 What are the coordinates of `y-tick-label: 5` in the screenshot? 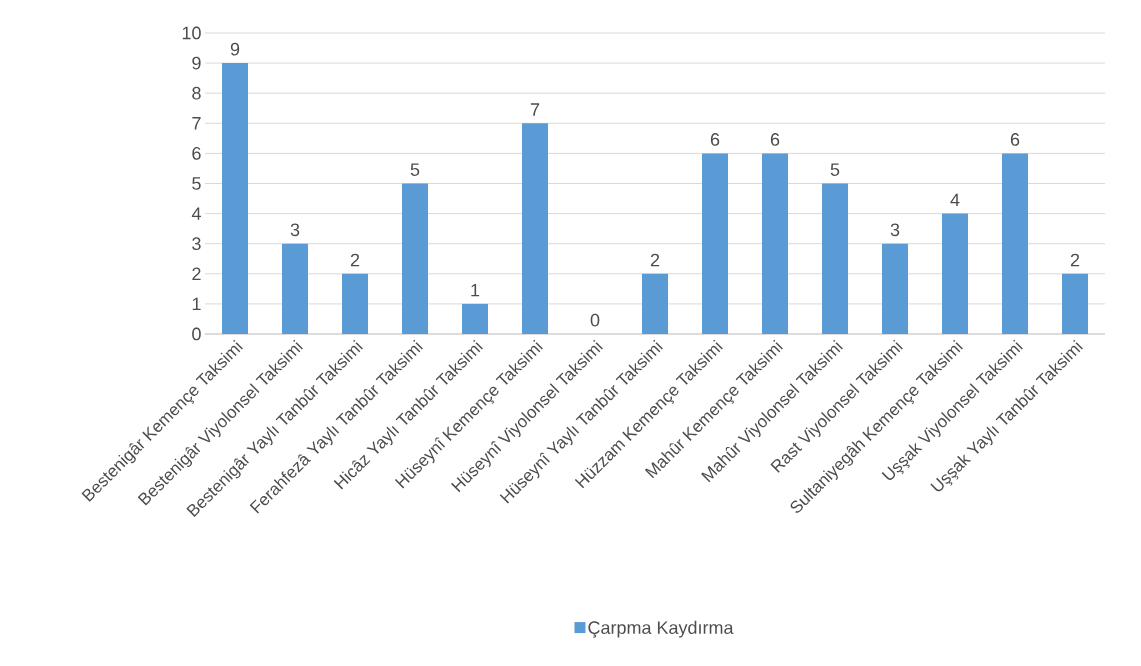 It's located at (196, 183).